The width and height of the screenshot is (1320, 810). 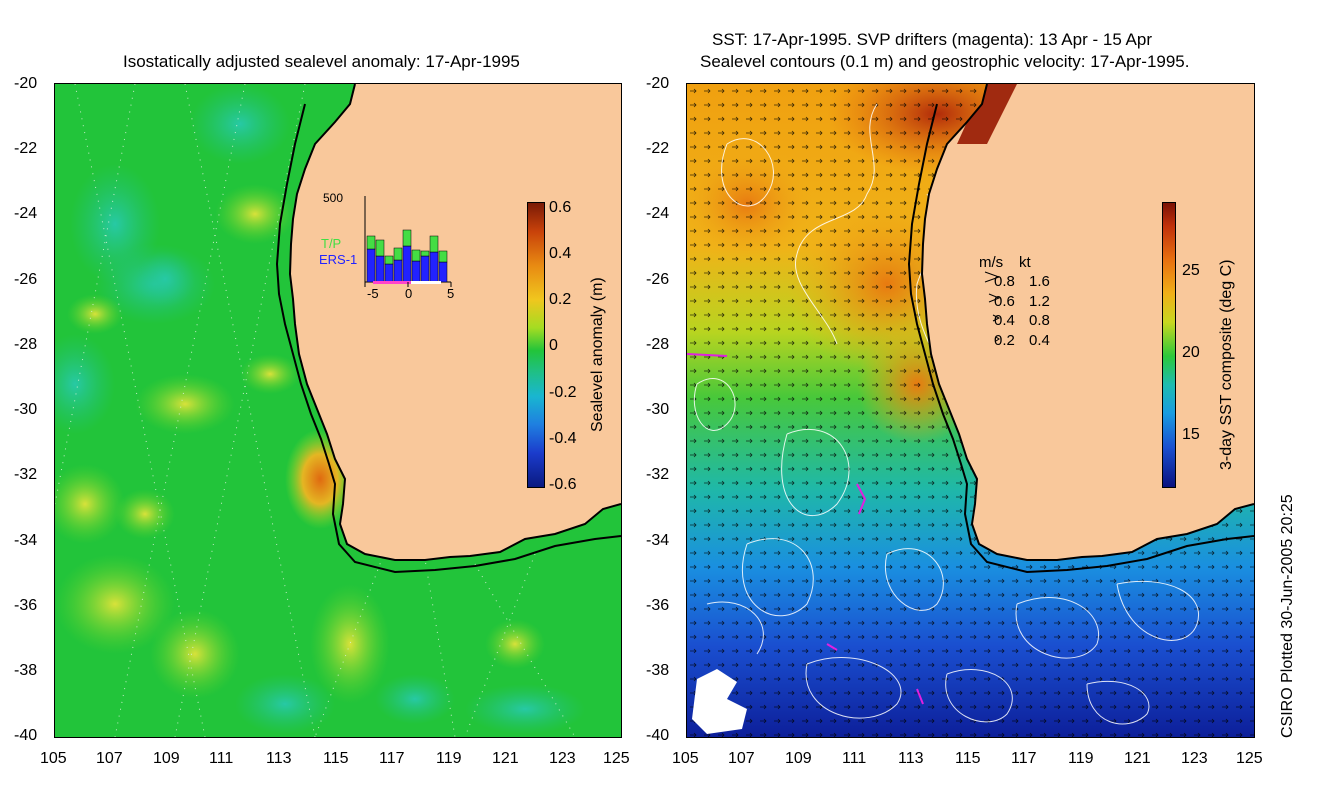 What do you see at coordinates (991, 262) in the screenshot?
I see `velocity-header-ms: m/s` at bounding box center [991, 262].